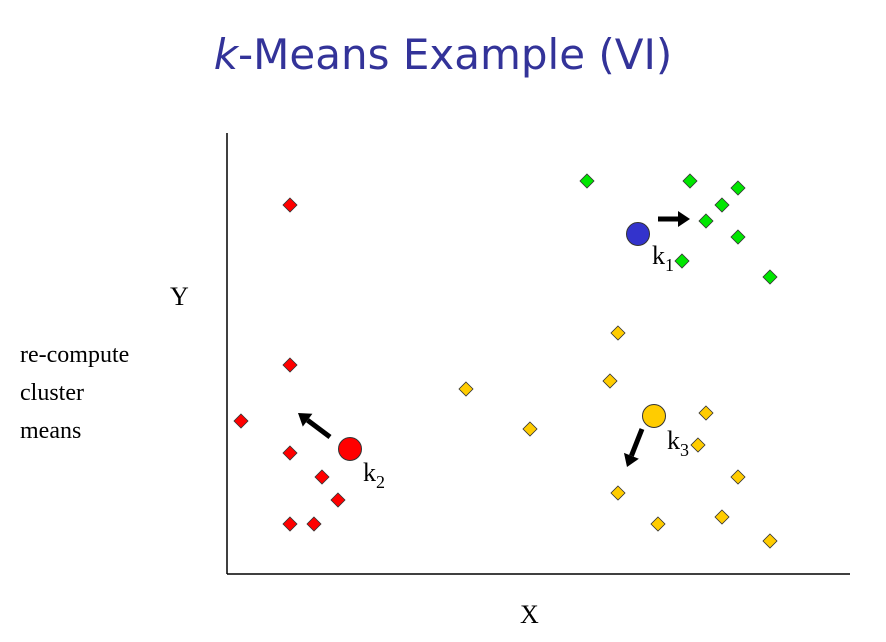 The image size is (886, 642). I want to click on k3-arrow-head, so click(631, 459).